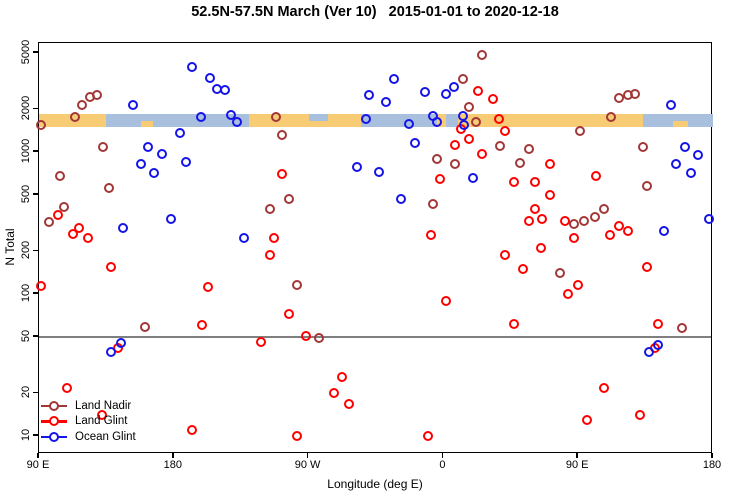  What do you see at coordinates (318, 117) in the screenshot?
I see `band-mixed-ocean-segment` at bounding box center [318, 117].